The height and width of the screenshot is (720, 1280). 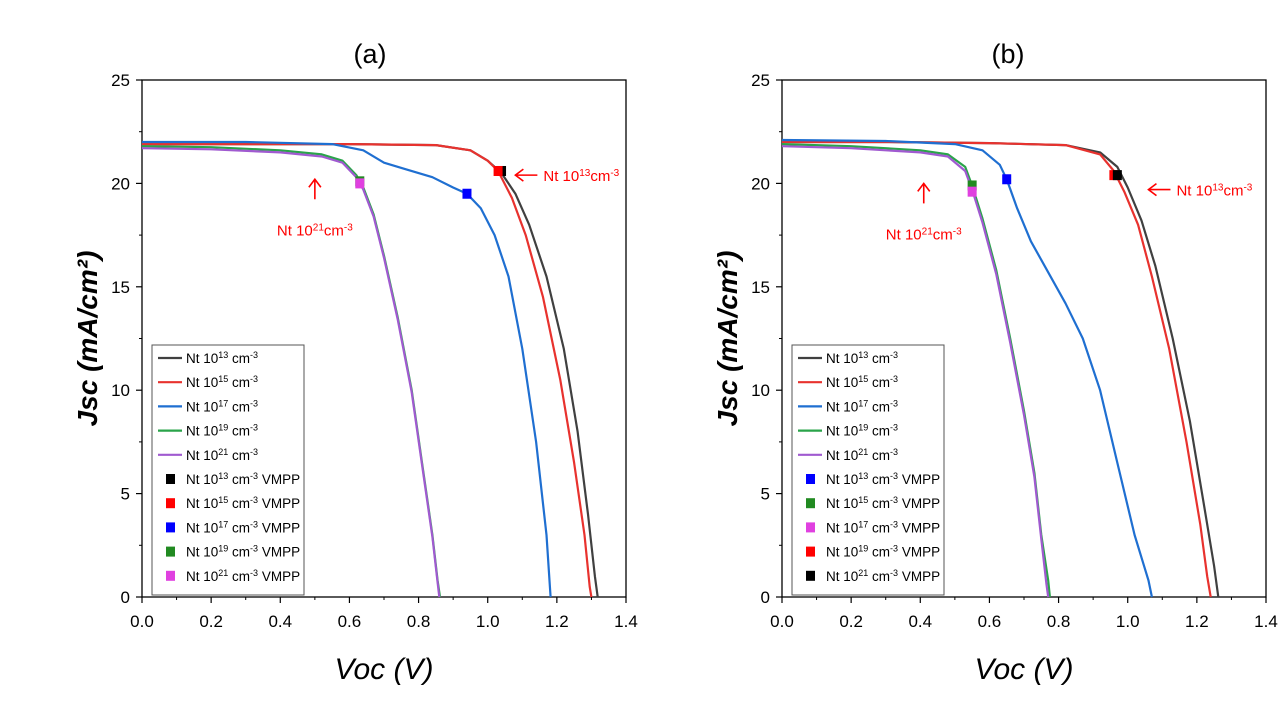 What do you see at coordinates (862, 358) in the screenshot?
I see `legend-label: Nt 1013 cm-3` at bounding box center [862, 358].